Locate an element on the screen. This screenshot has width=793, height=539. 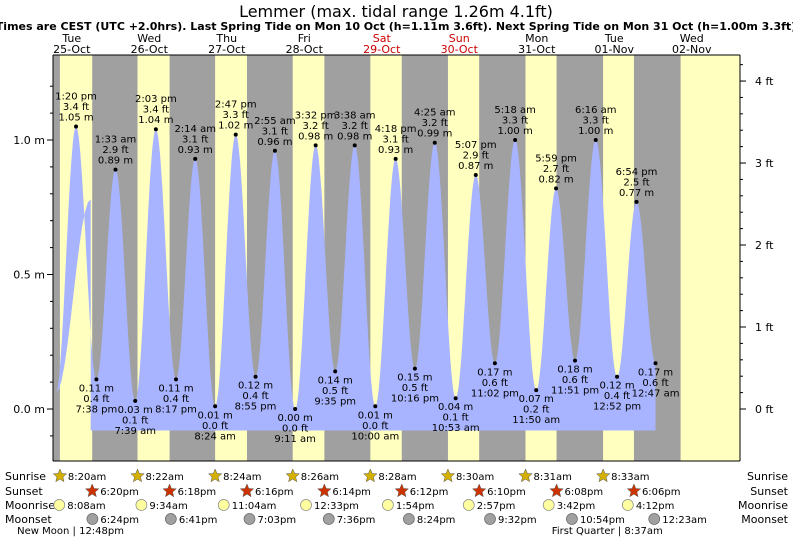
sunrise-time: 8:22am is located at coordinates (165, 477).